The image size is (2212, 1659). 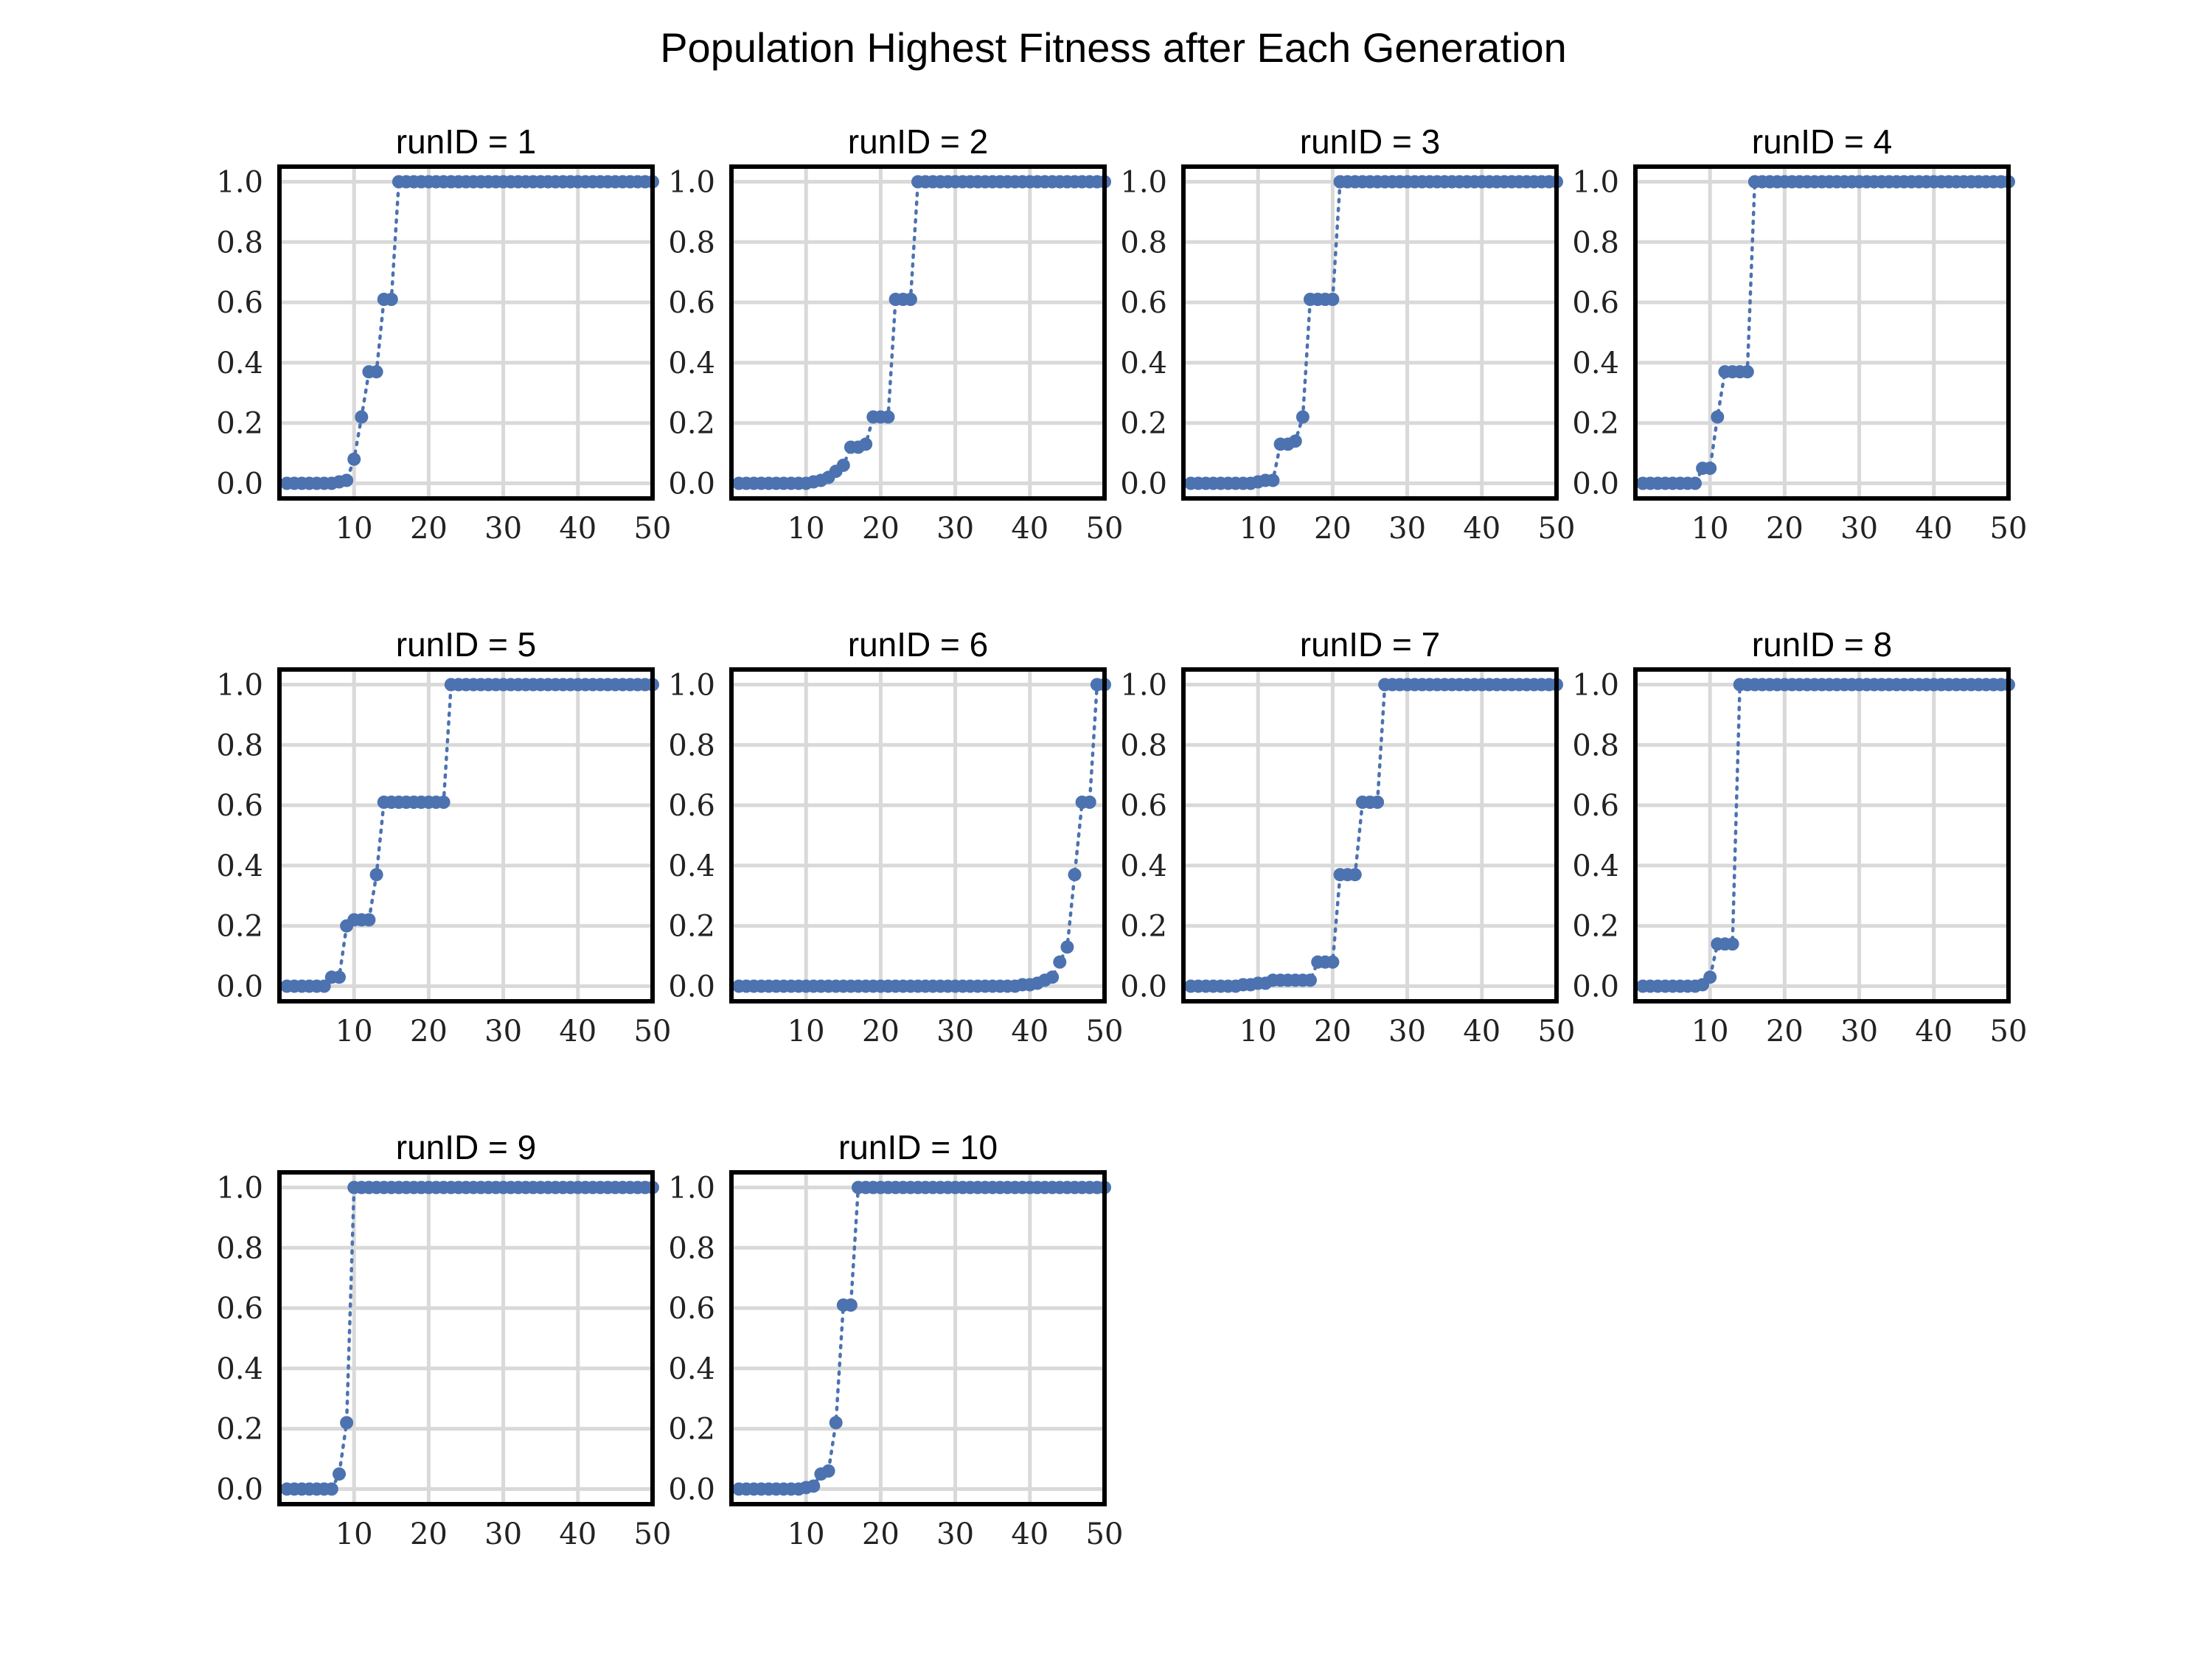 What do you see at coordinates (239, 243) in the screenshot?
I see `y-tick-label: 0.8` at bounding box center [239, 243].